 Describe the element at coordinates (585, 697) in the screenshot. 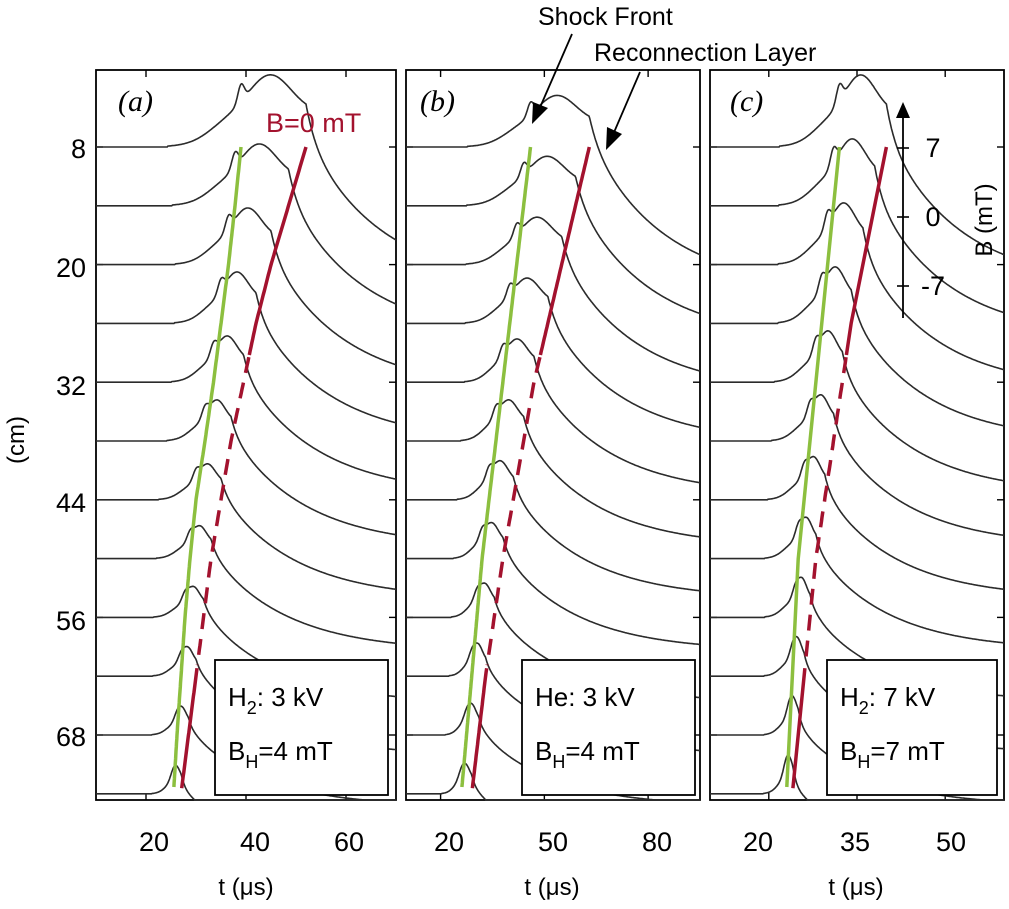

I see `legend-line-1: He: 3 kV` at that location.